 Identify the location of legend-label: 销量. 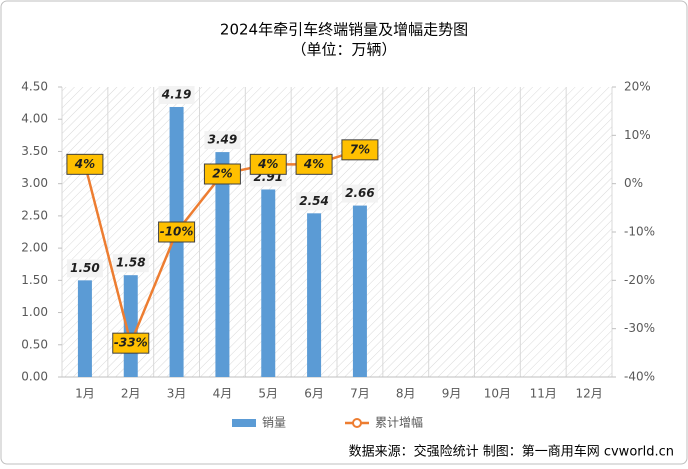
(274, 423).